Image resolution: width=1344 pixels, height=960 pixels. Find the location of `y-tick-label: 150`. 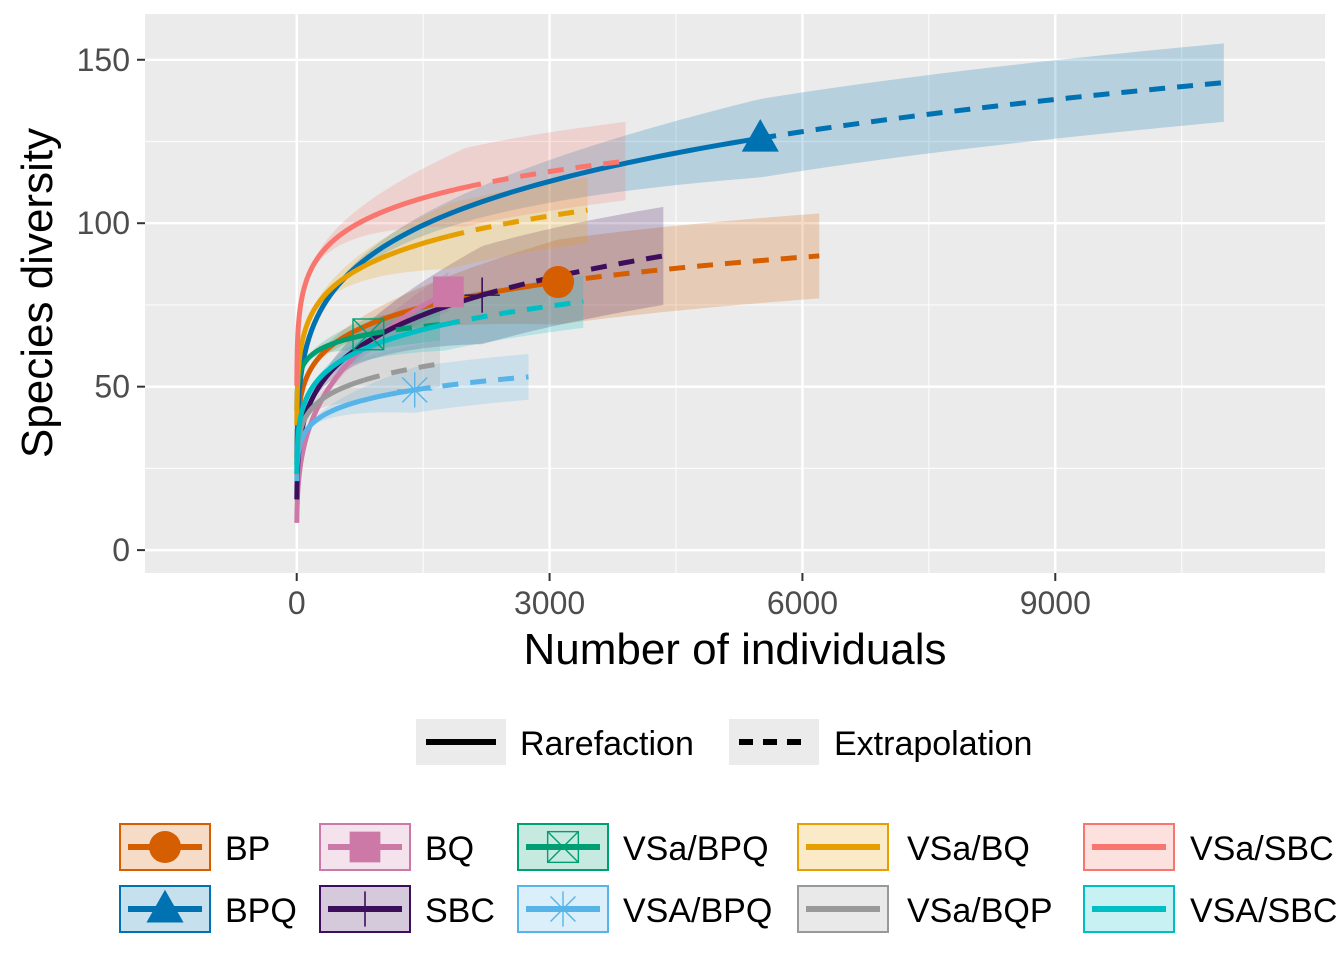

y-tick-label: 150 is located at coordinates (103, 60).